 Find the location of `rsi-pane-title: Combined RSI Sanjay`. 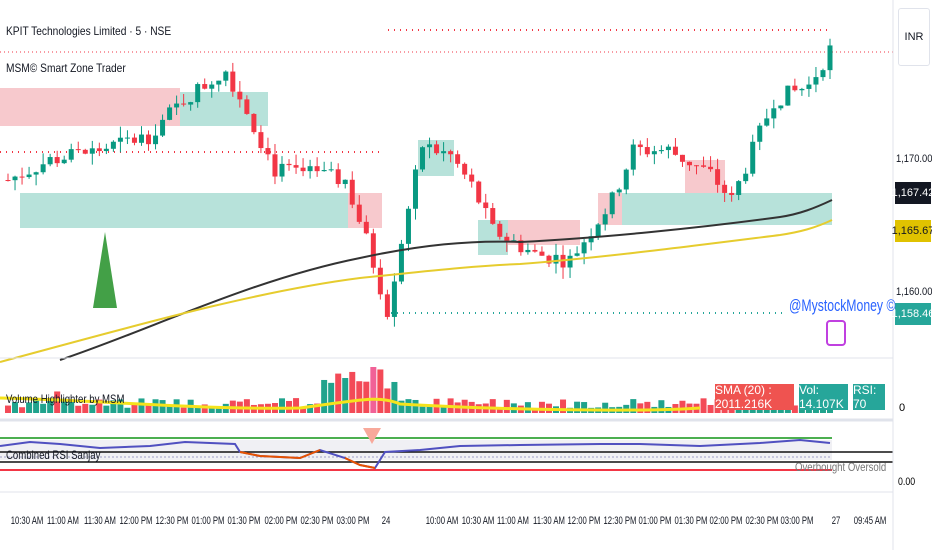

rsi-pane-title: Combined RSI Sanjay is located at coordinates (53, 455).